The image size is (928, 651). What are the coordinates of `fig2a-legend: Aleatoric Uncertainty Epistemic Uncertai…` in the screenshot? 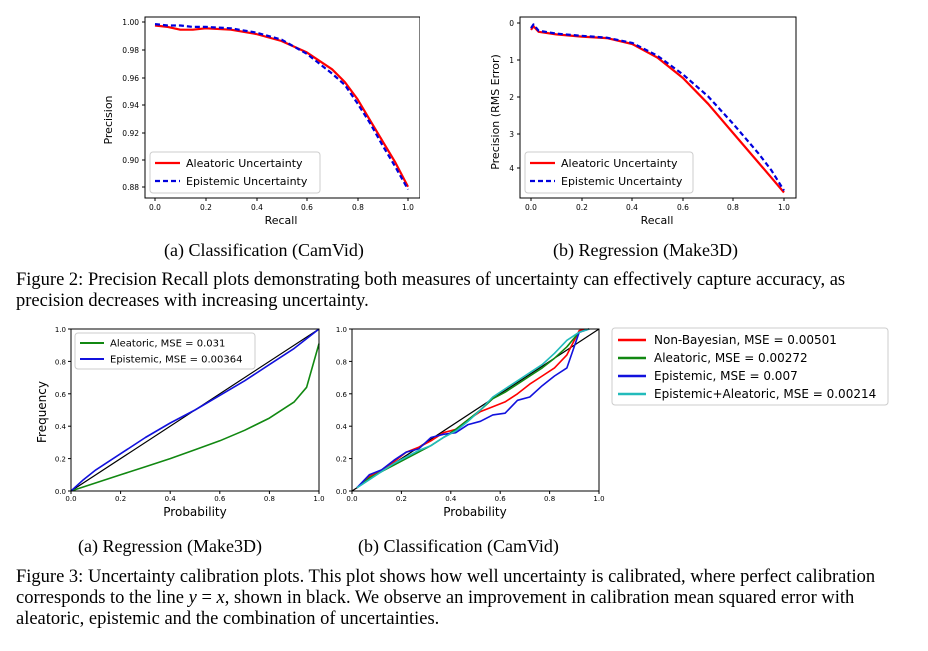 It's located at (235, 172).